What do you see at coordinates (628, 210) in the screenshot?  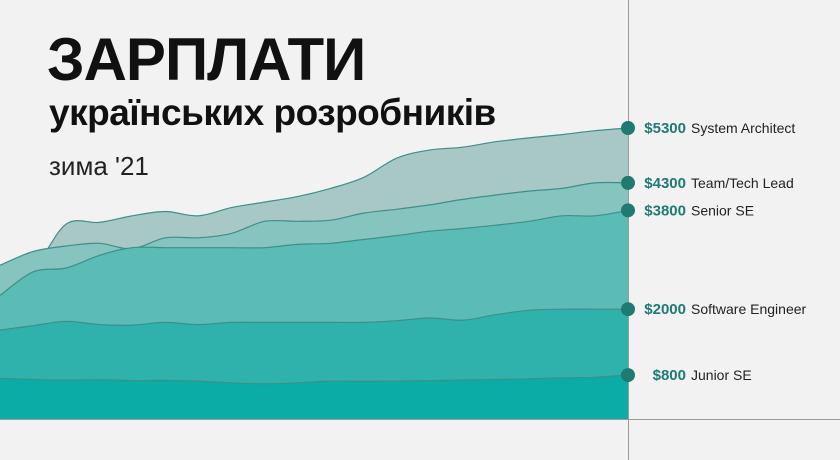 I see `marker-senior-se` at bounding box center [628, 210].